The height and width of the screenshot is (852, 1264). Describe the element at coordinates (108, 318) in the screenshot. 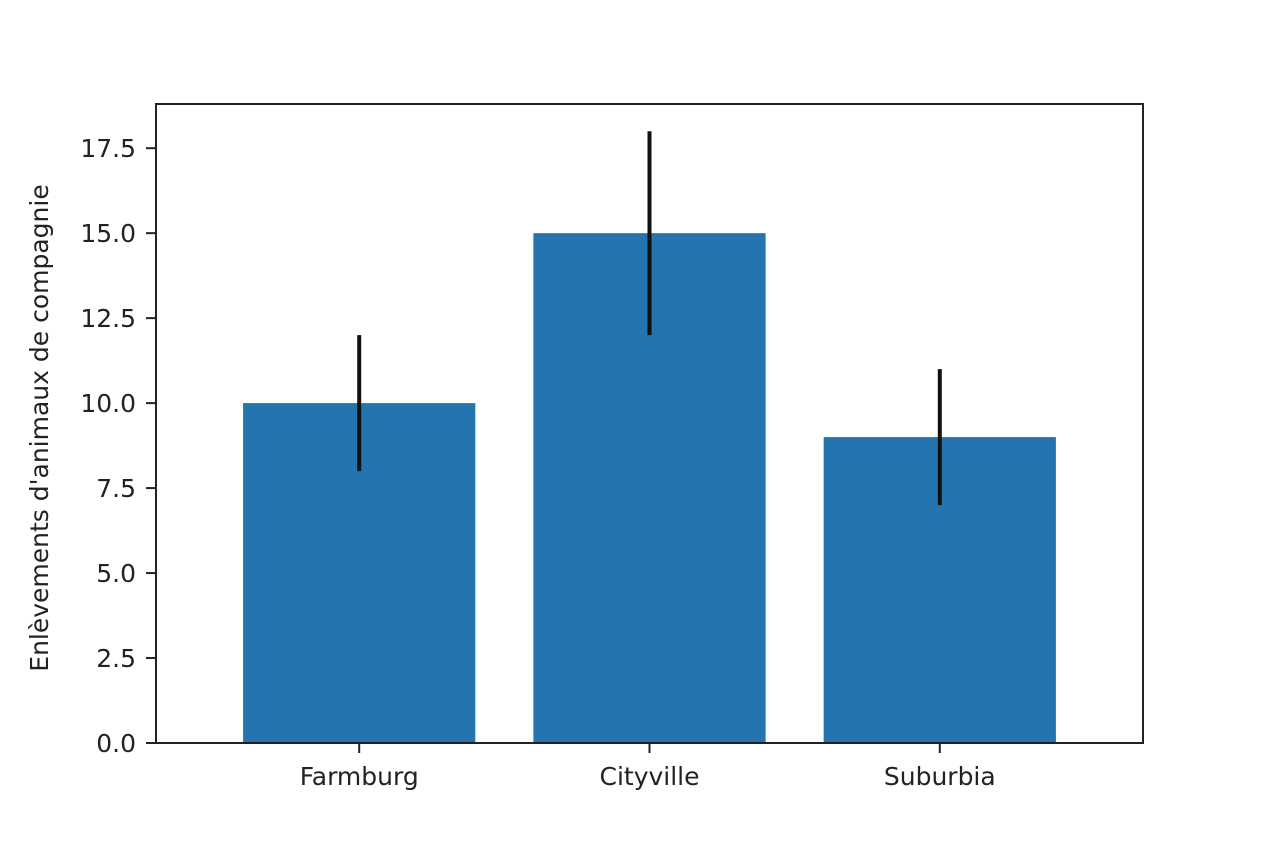

I see `y-tick-label: 12.5` at that location.